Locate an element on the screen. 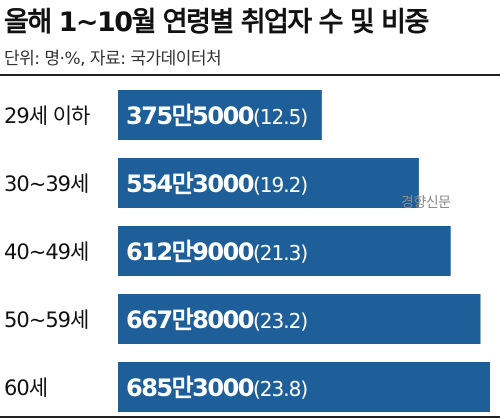  value-share: (12.5) is located at coordinates (280, 117).